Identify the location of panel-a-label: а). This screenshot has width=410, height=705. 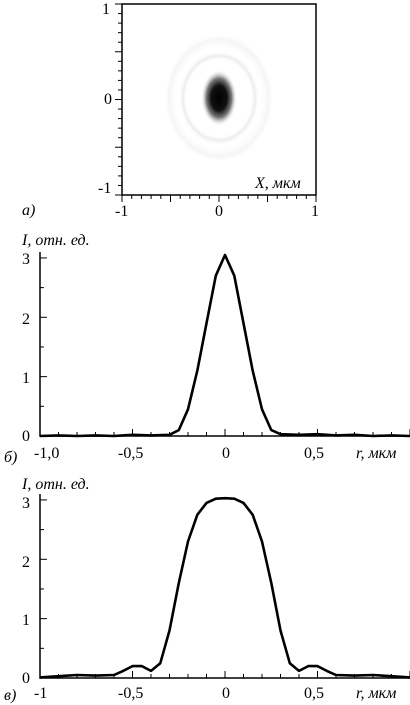
(28, 210).